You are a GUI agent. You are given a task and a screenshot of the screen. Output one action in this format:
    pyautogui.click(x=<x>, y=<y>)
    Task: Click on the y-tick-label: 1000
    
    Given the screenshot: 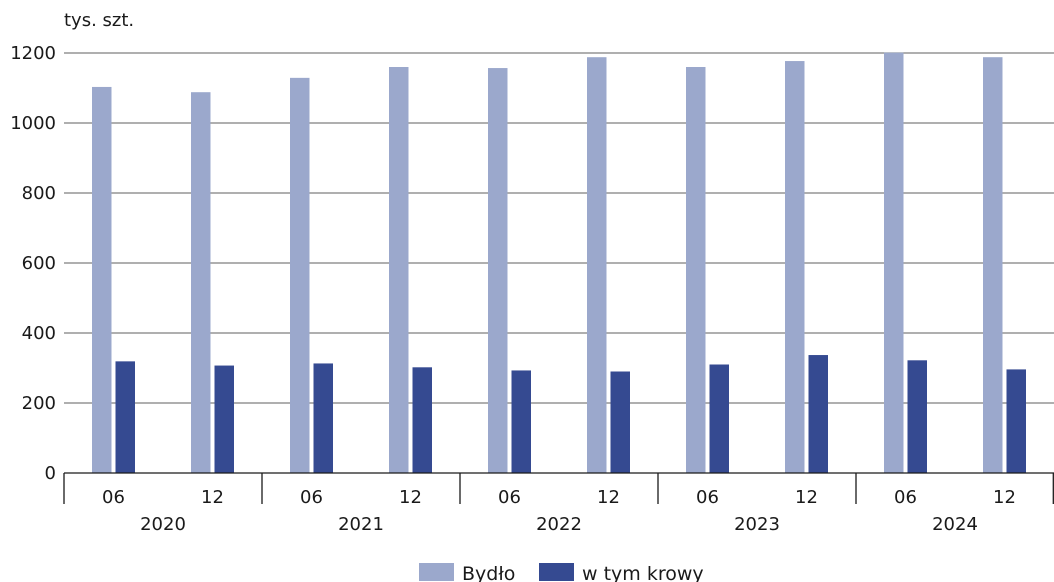 What is the action you would take?
    pyautogui.click(x=33, y=123)
    